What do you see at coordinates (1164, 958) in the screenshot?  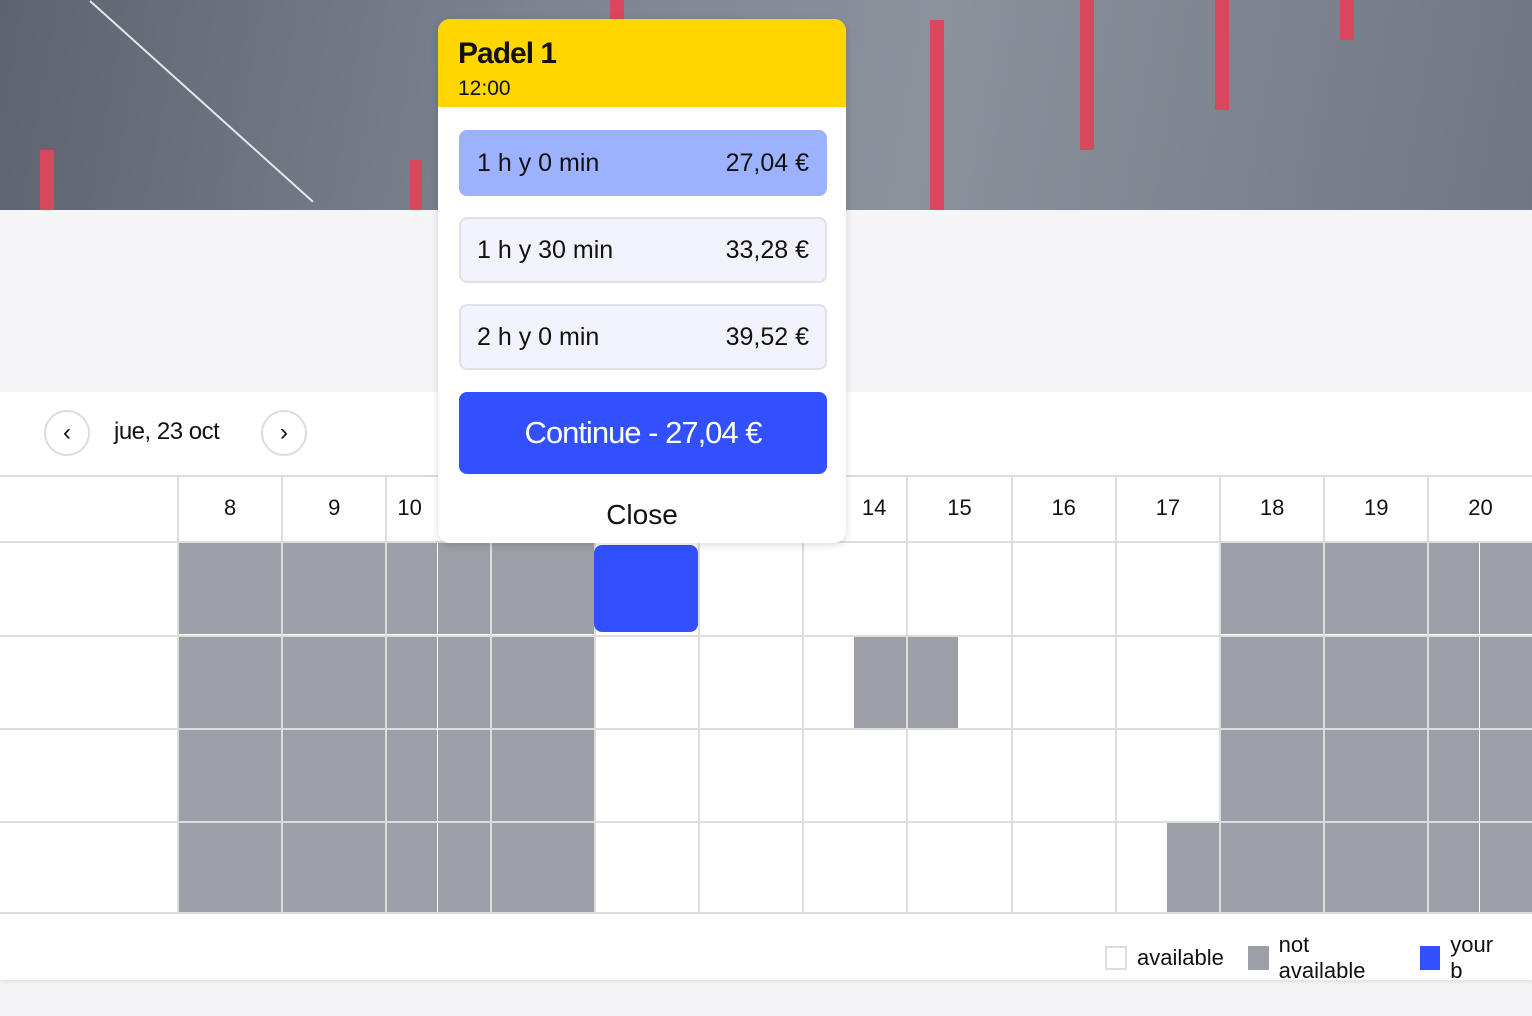 I see `legend-available: available` at bounding box center [1164, 958].